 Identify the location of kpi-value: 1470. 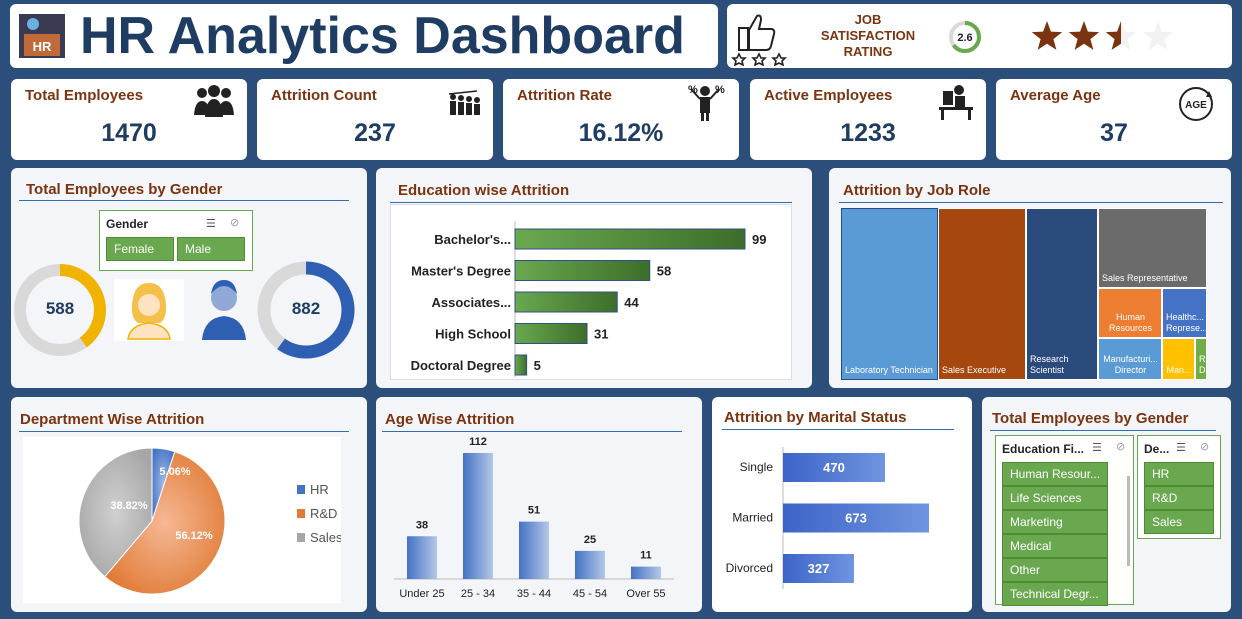
(129, 133).